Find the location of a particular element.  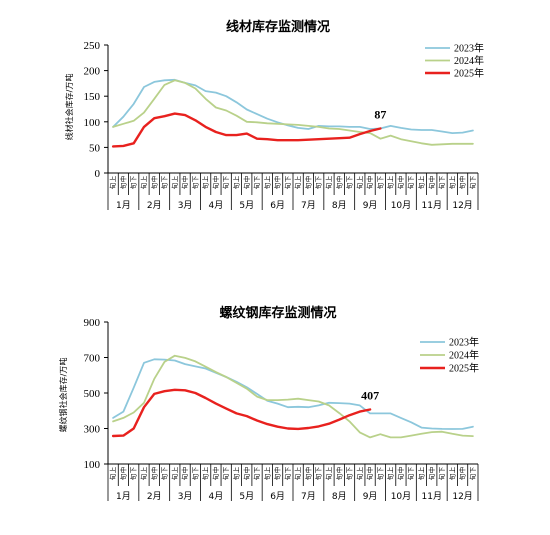

month-label: 10月 is located at coordinates (401, 496).